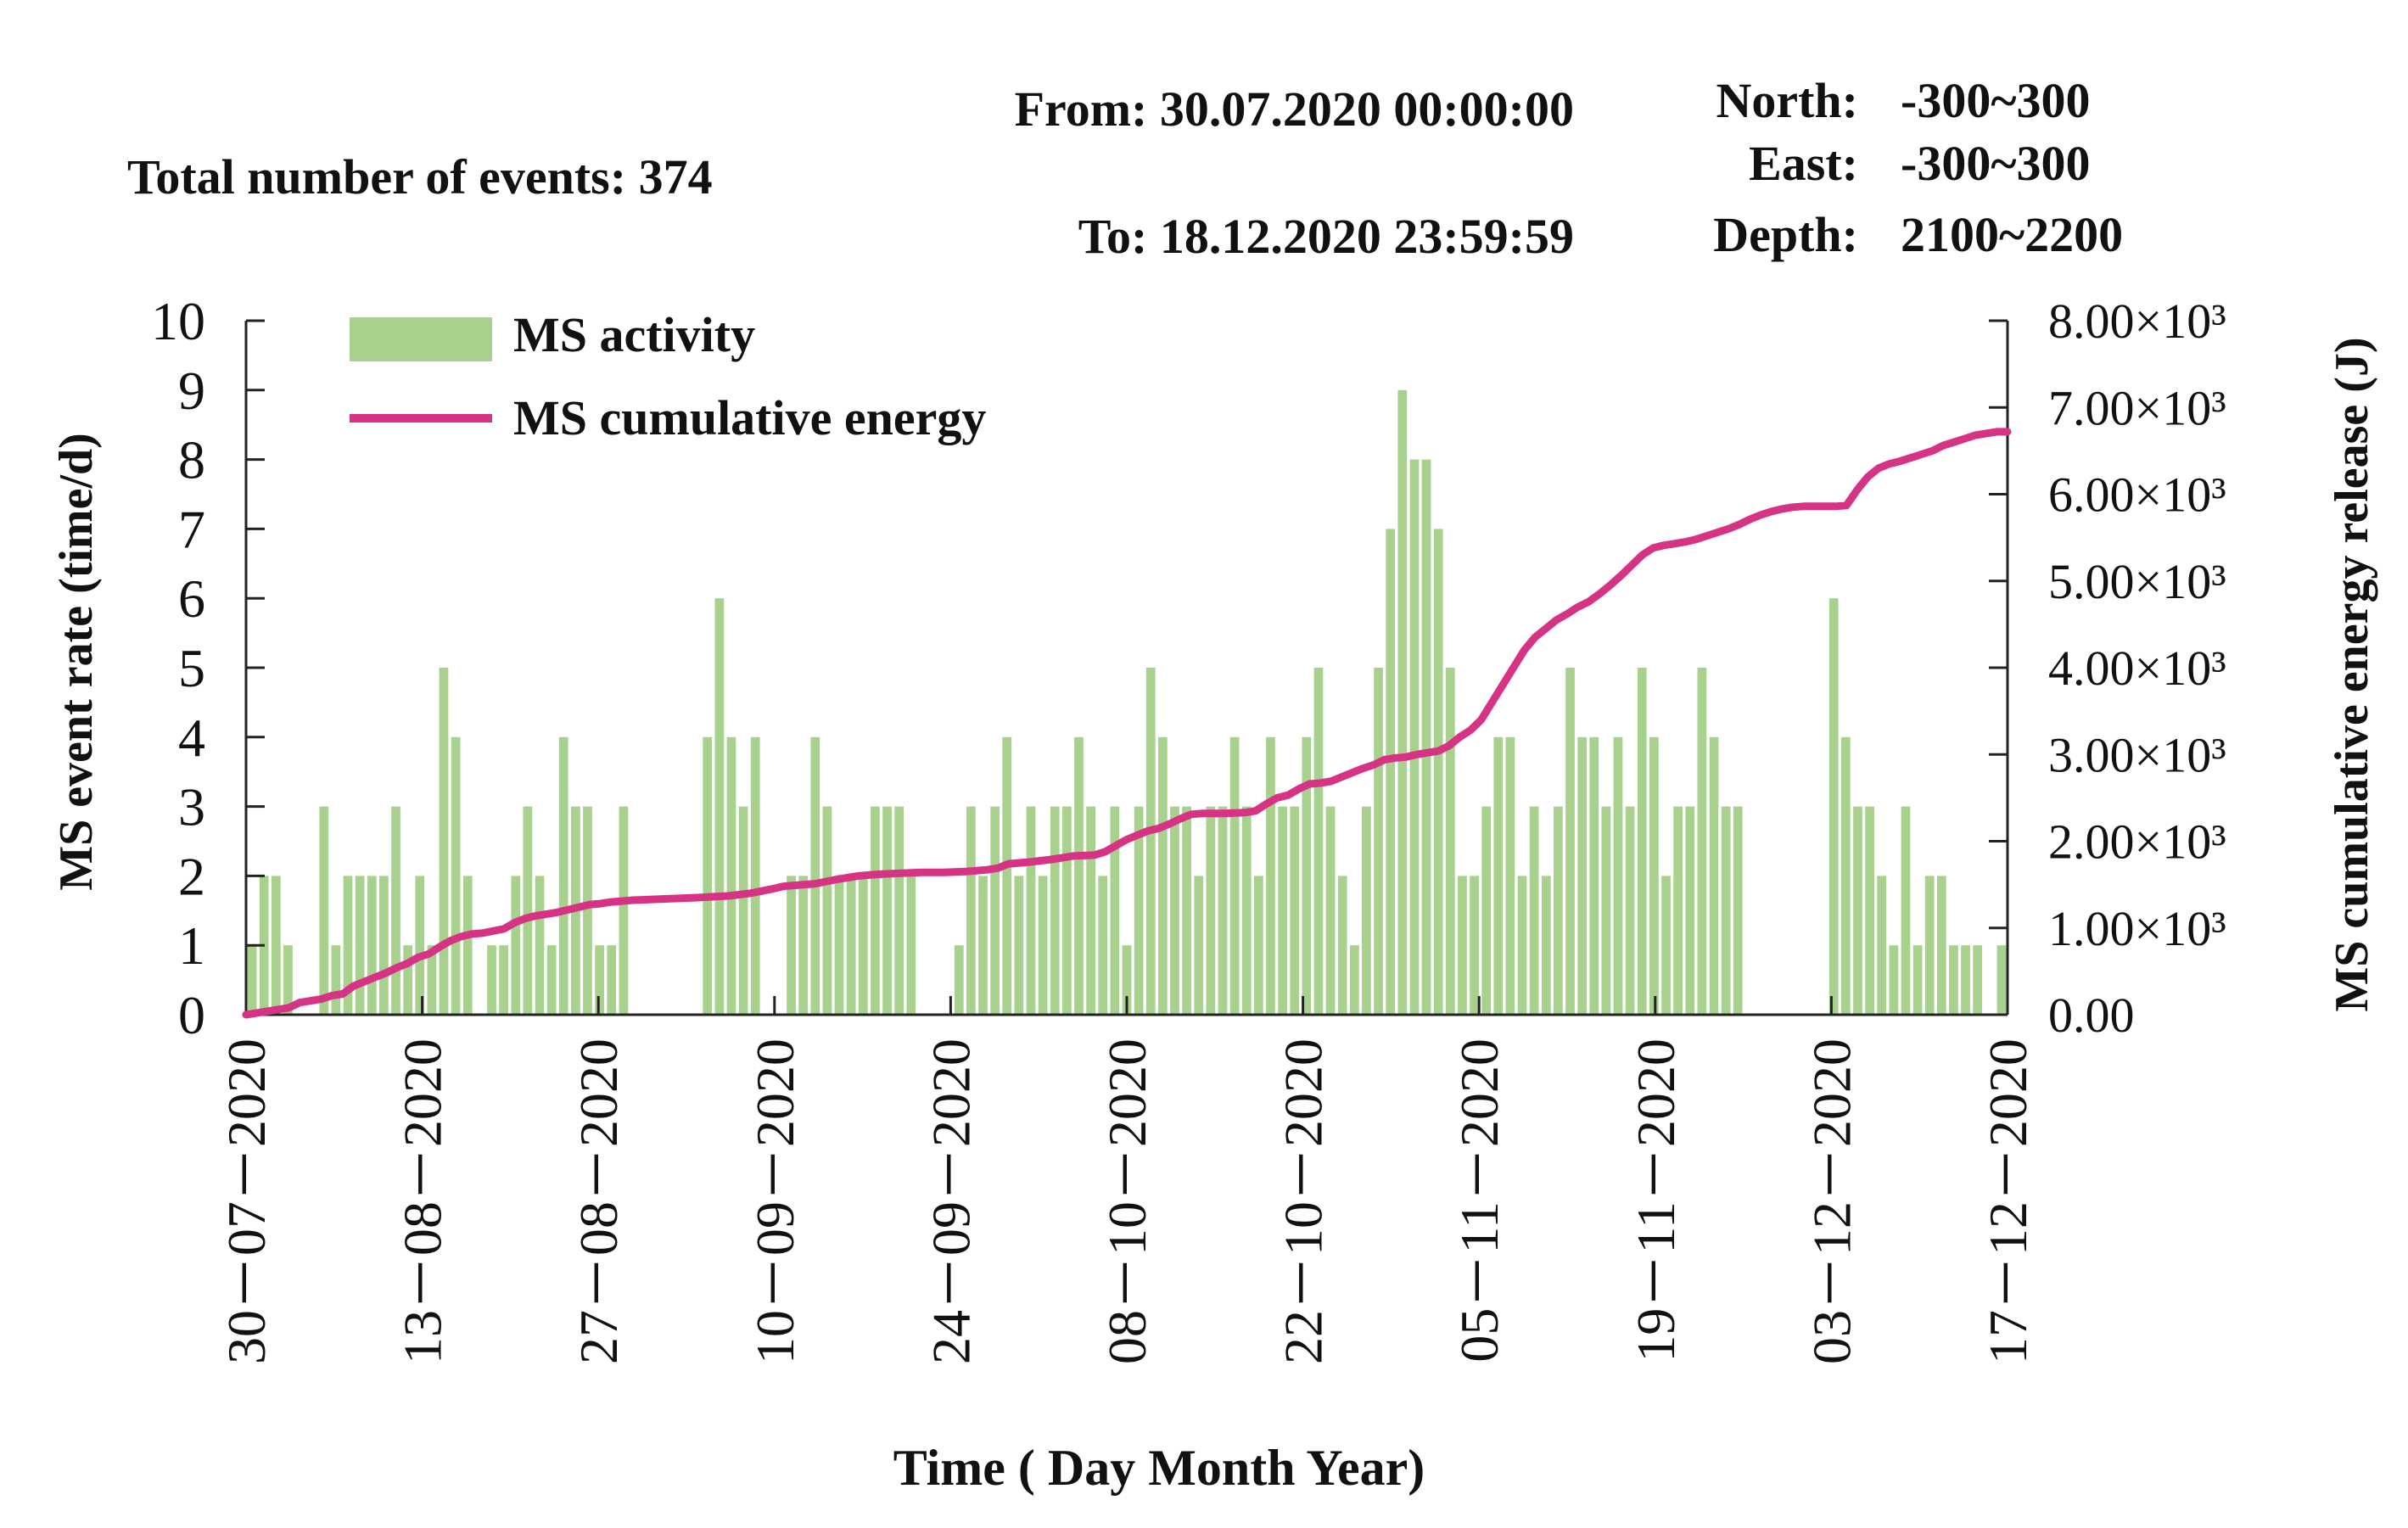 This screenshot has width=2408, height=1528. Describe the element at coordinates (1787, 100) in the screenshot. I see `north-label: North:` at that location.